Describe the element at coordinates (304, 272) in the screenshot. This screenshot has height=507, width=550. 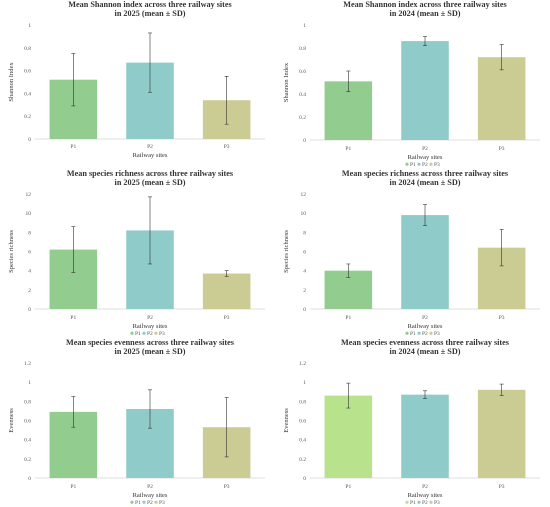
I see `y-tick-label: 4` at that location.